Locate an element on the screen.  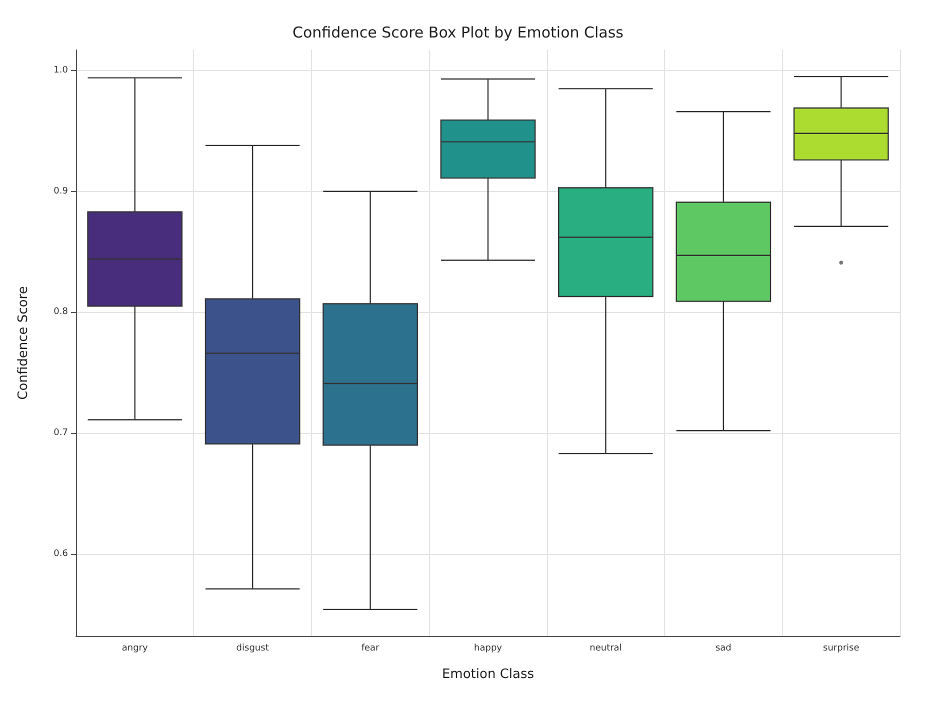
x-tick-label: sad is located at coordinates (723, 649).